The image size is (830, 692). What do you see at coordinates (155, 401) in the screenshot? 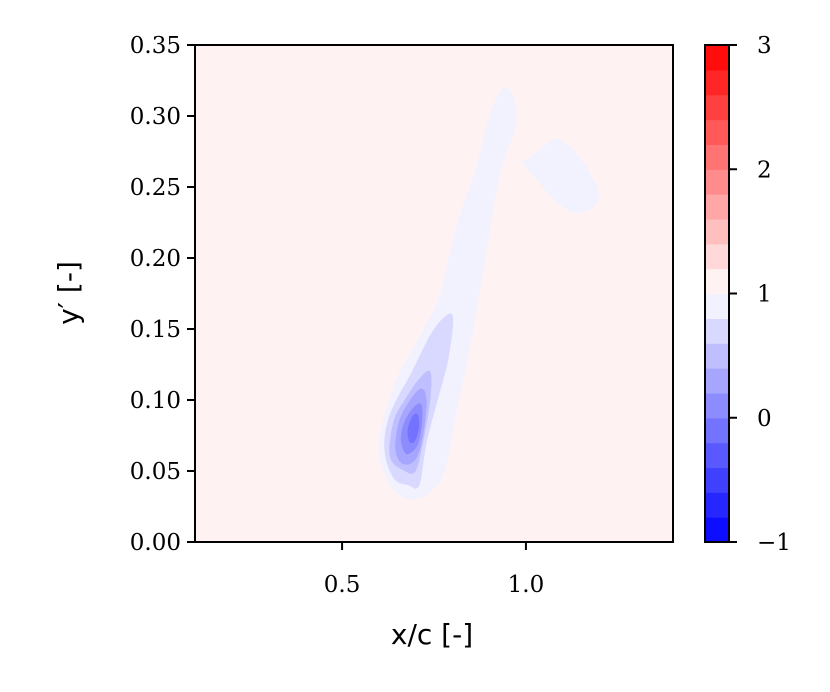
I see `y-tick-label: 0.10` at bounding box center [155, 401].